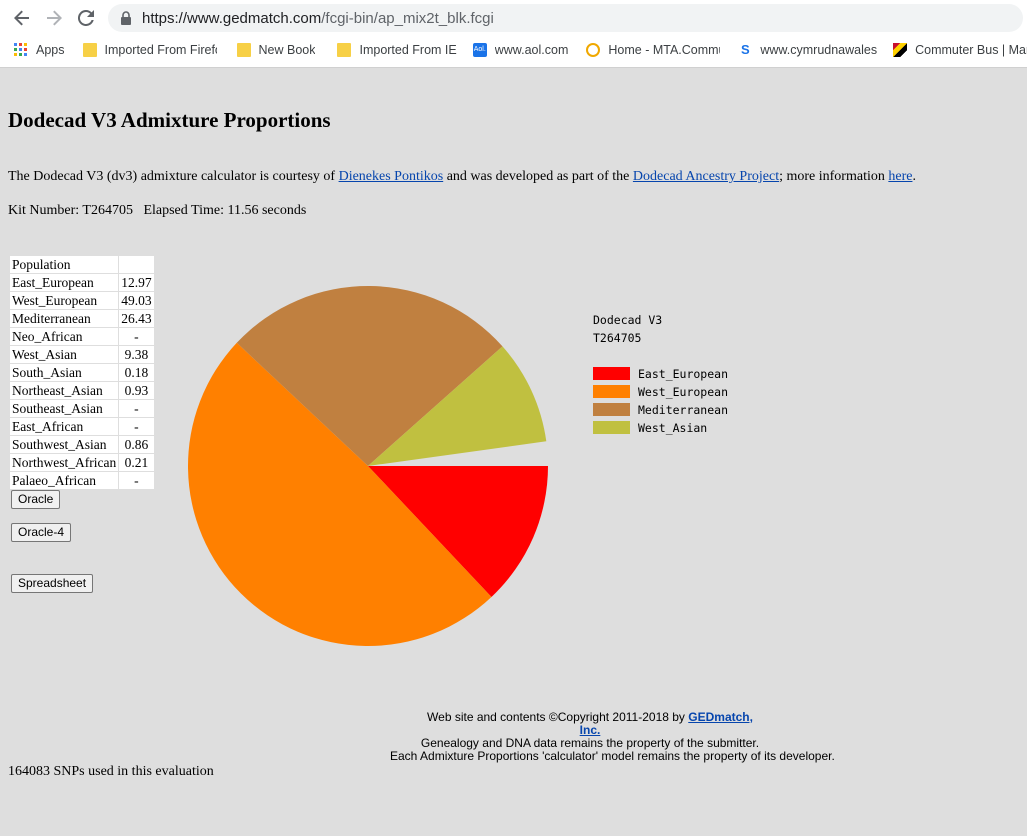 Image resolution: width=1027 pixels, height=836 pixels. Describe the element at coordinates (683, 392) in the screenshot. I see `legend-label: West_European` at that location.